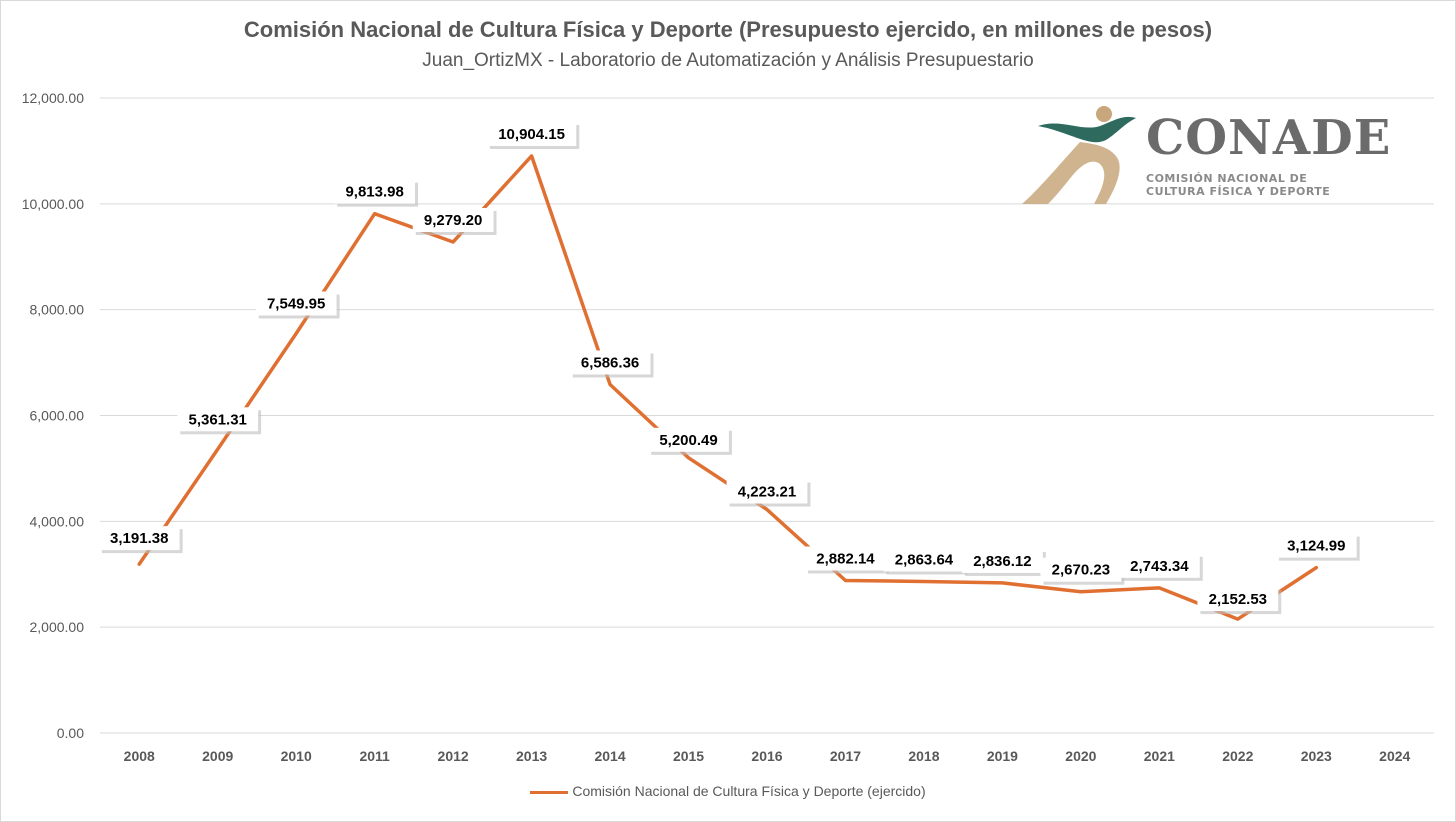  Describe the element at coordinates (217, 756) in the screenshot. I see `x-tick-label: 2009` at that location.